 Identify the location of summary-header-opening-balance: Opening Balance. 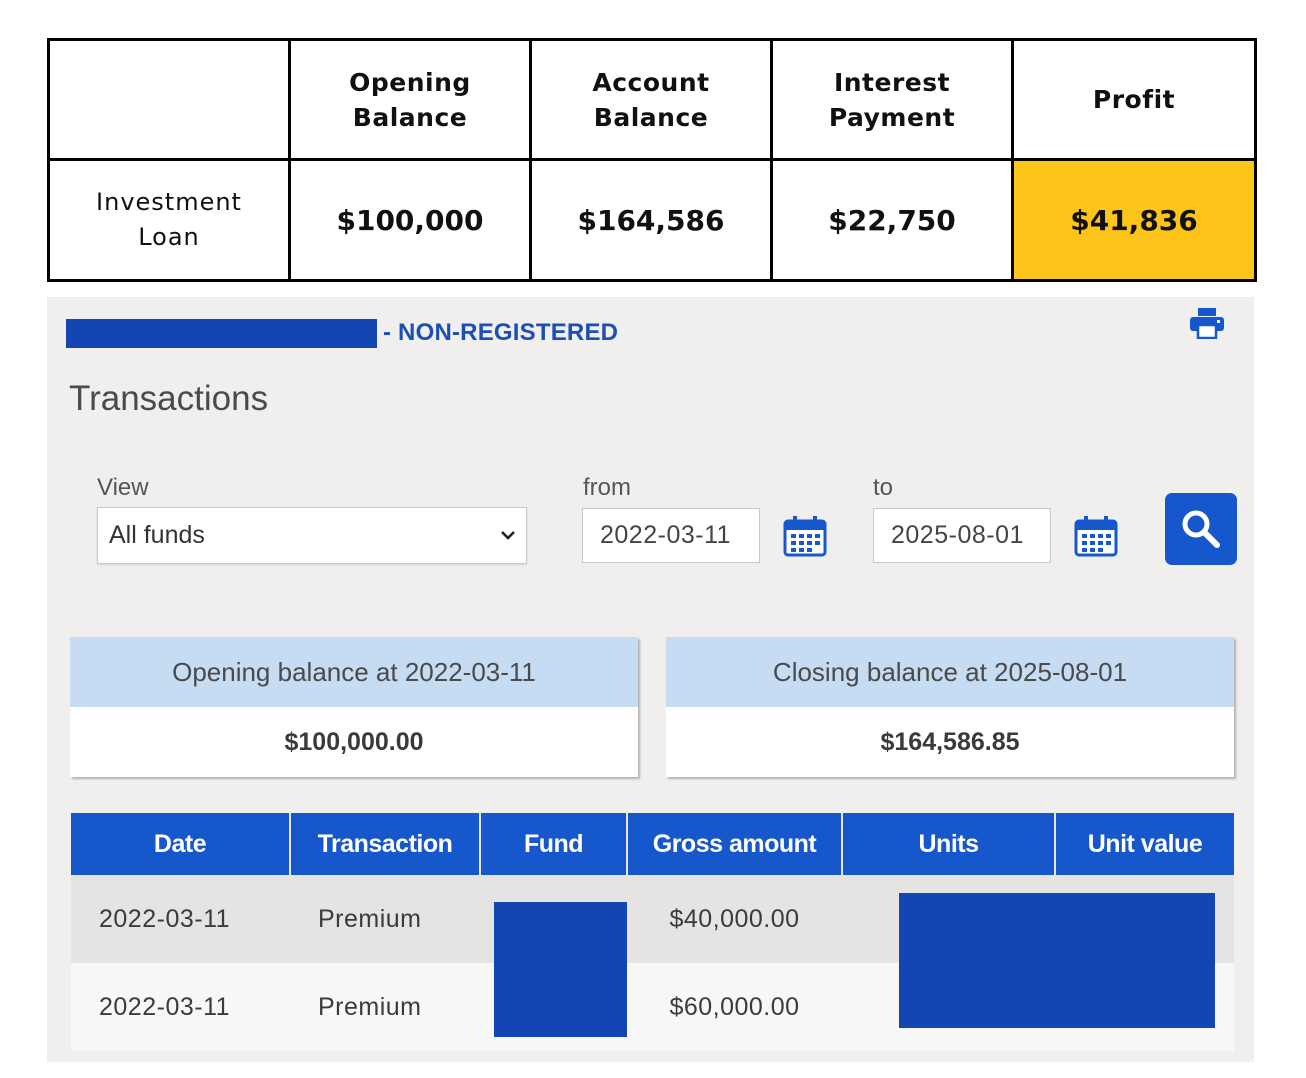
(410, 99).